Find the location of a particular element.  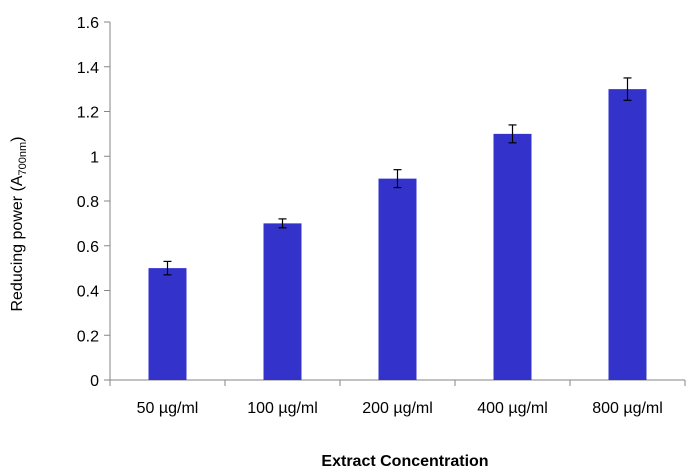

x-tick-label: 50 µg/ml is located at coordinates (168, 408).